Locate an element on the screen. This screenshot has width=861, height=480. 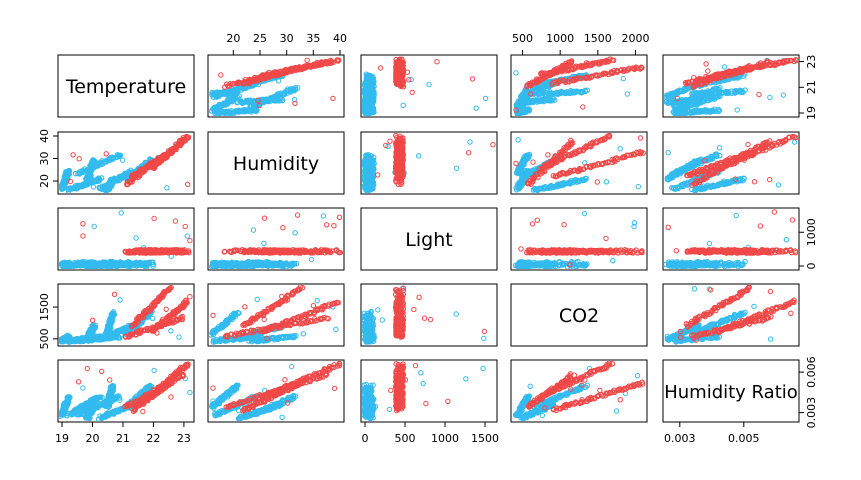
variable-label: Temperature is located at coordinates (125, 87).